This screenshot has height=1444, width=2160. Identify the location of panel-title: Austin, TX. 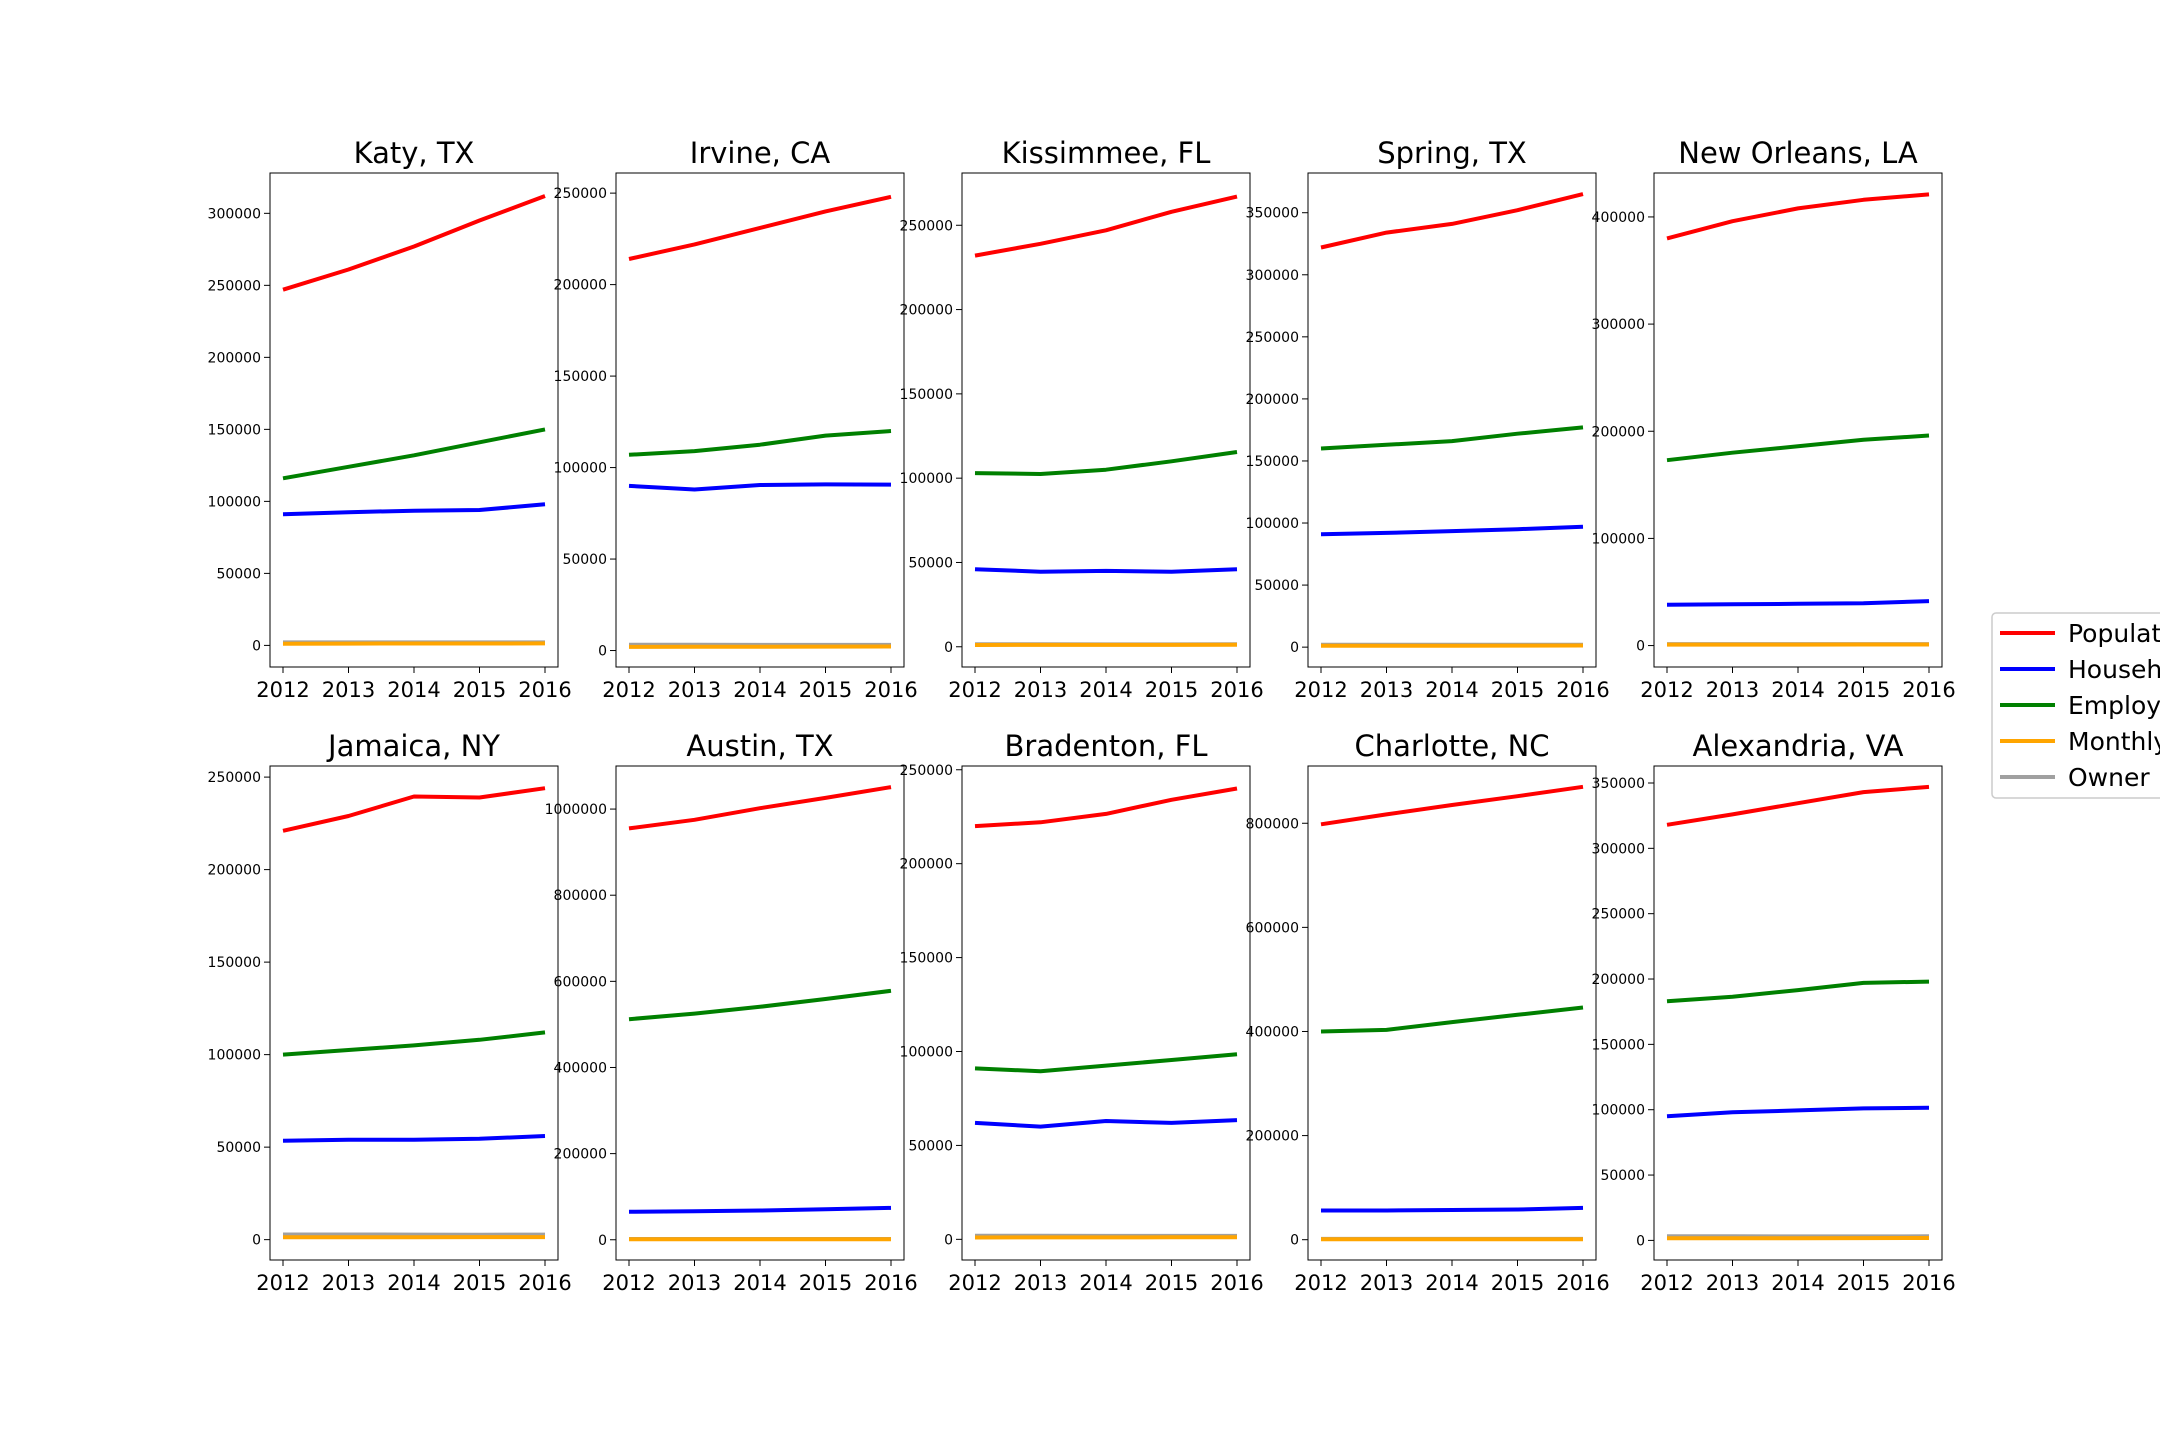
(759, 746).